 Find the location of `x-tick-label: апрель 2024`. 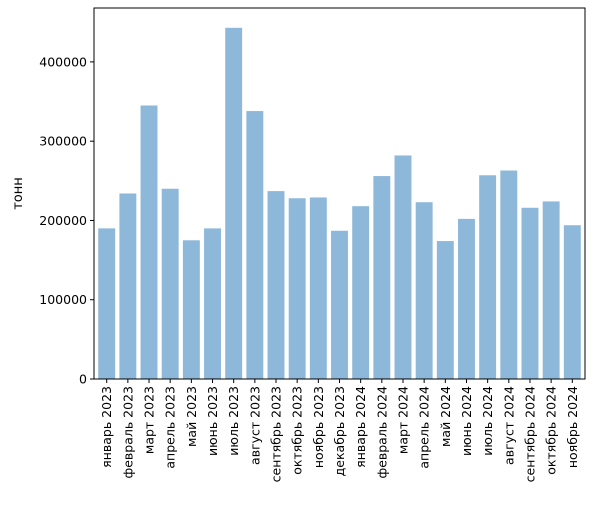

x-tick-label: апрель 2024 is located at coordinates (424, 427).